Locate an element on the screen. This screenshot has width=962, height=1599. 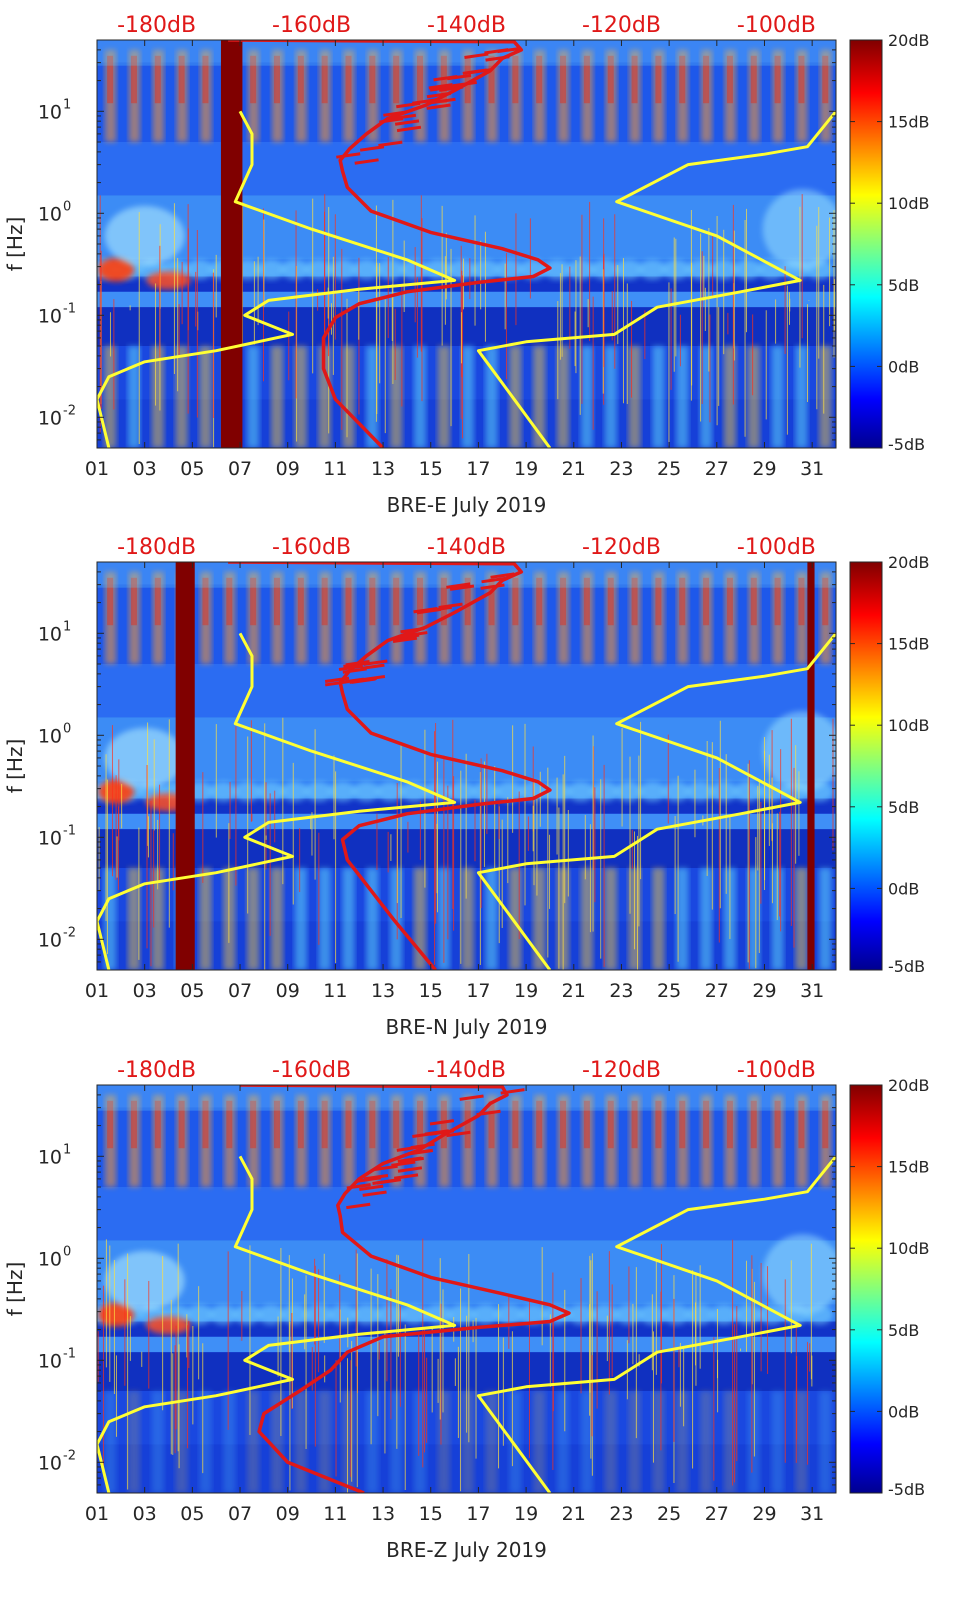
colorbar-tick-label: 15dB is located at coordinates (909, 1167).